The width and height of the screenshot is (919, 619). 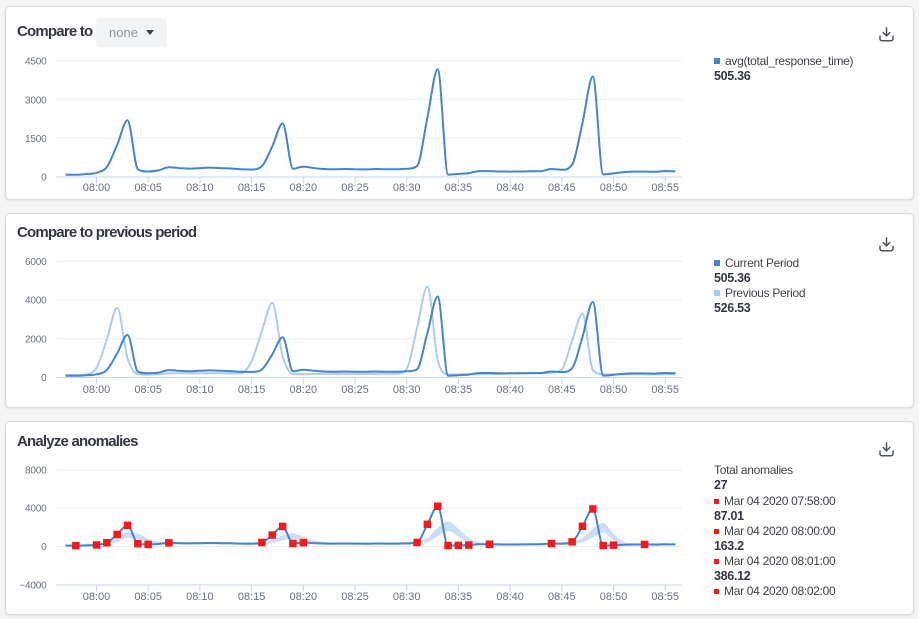 I want to click on svg-text: 8000, so click(x=36, y=471).